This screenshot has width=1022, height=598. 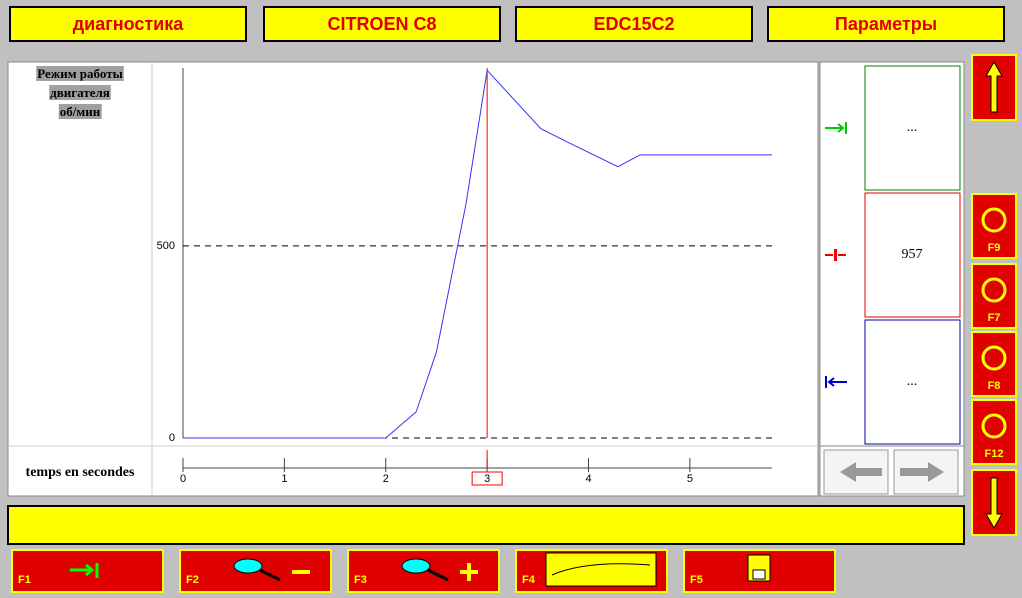 I want to click on side-key: F7, so click(x=994, y=296).